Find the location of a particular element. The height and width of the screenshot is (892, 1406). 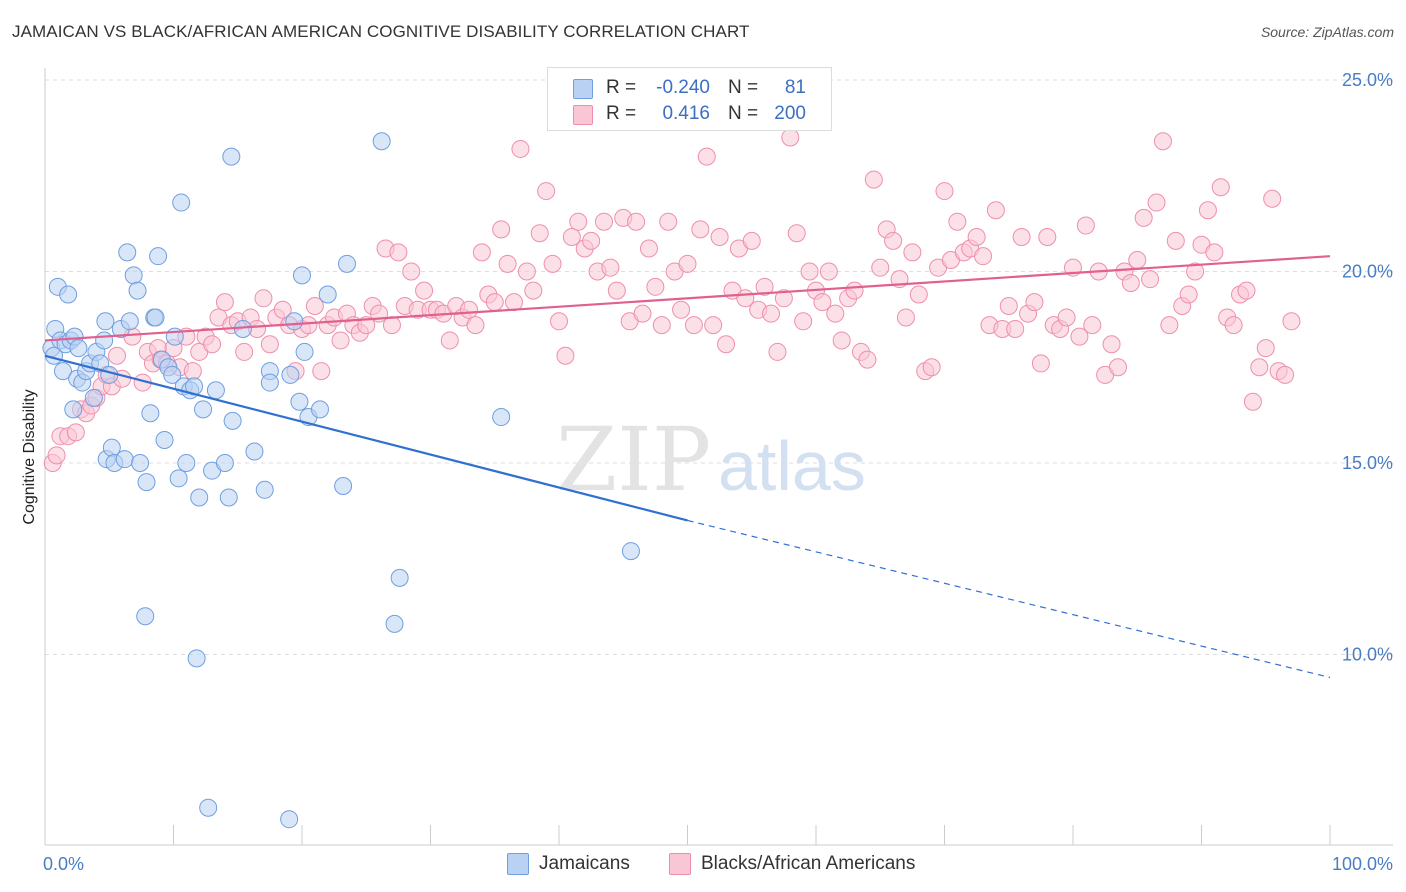

x-tick-label: 0.0% is located at coordinates (63, 864).